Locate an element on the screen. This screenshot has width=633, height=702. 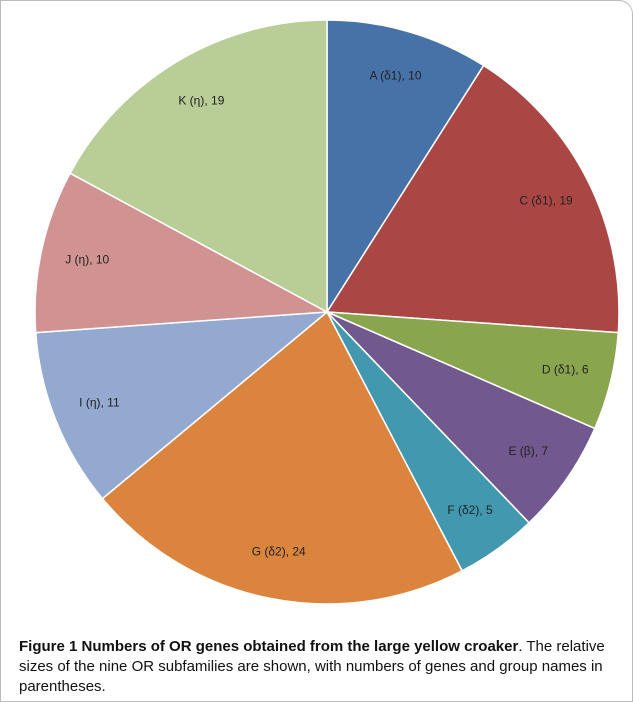
slice-label: C (δ1), 19 is located at coordinates (546, 201).